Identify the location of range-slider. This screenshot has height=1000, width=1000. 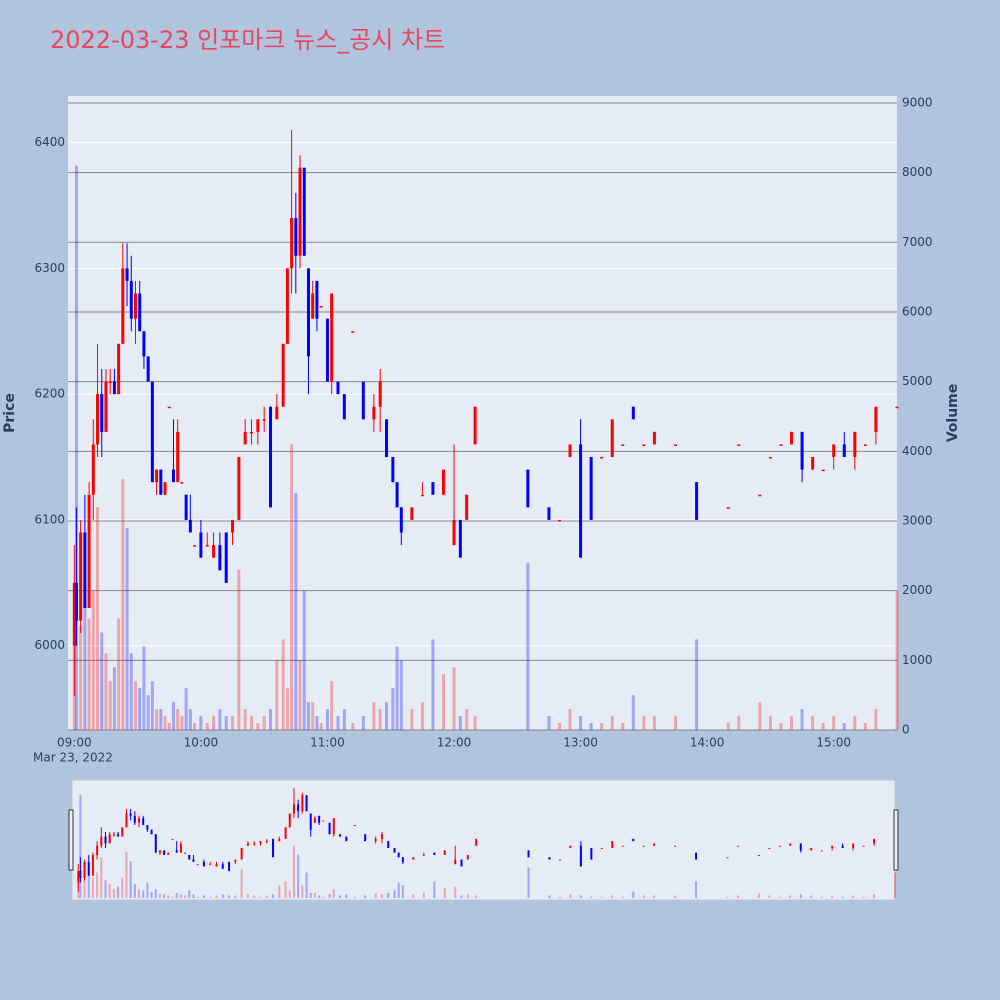
(483, 840).